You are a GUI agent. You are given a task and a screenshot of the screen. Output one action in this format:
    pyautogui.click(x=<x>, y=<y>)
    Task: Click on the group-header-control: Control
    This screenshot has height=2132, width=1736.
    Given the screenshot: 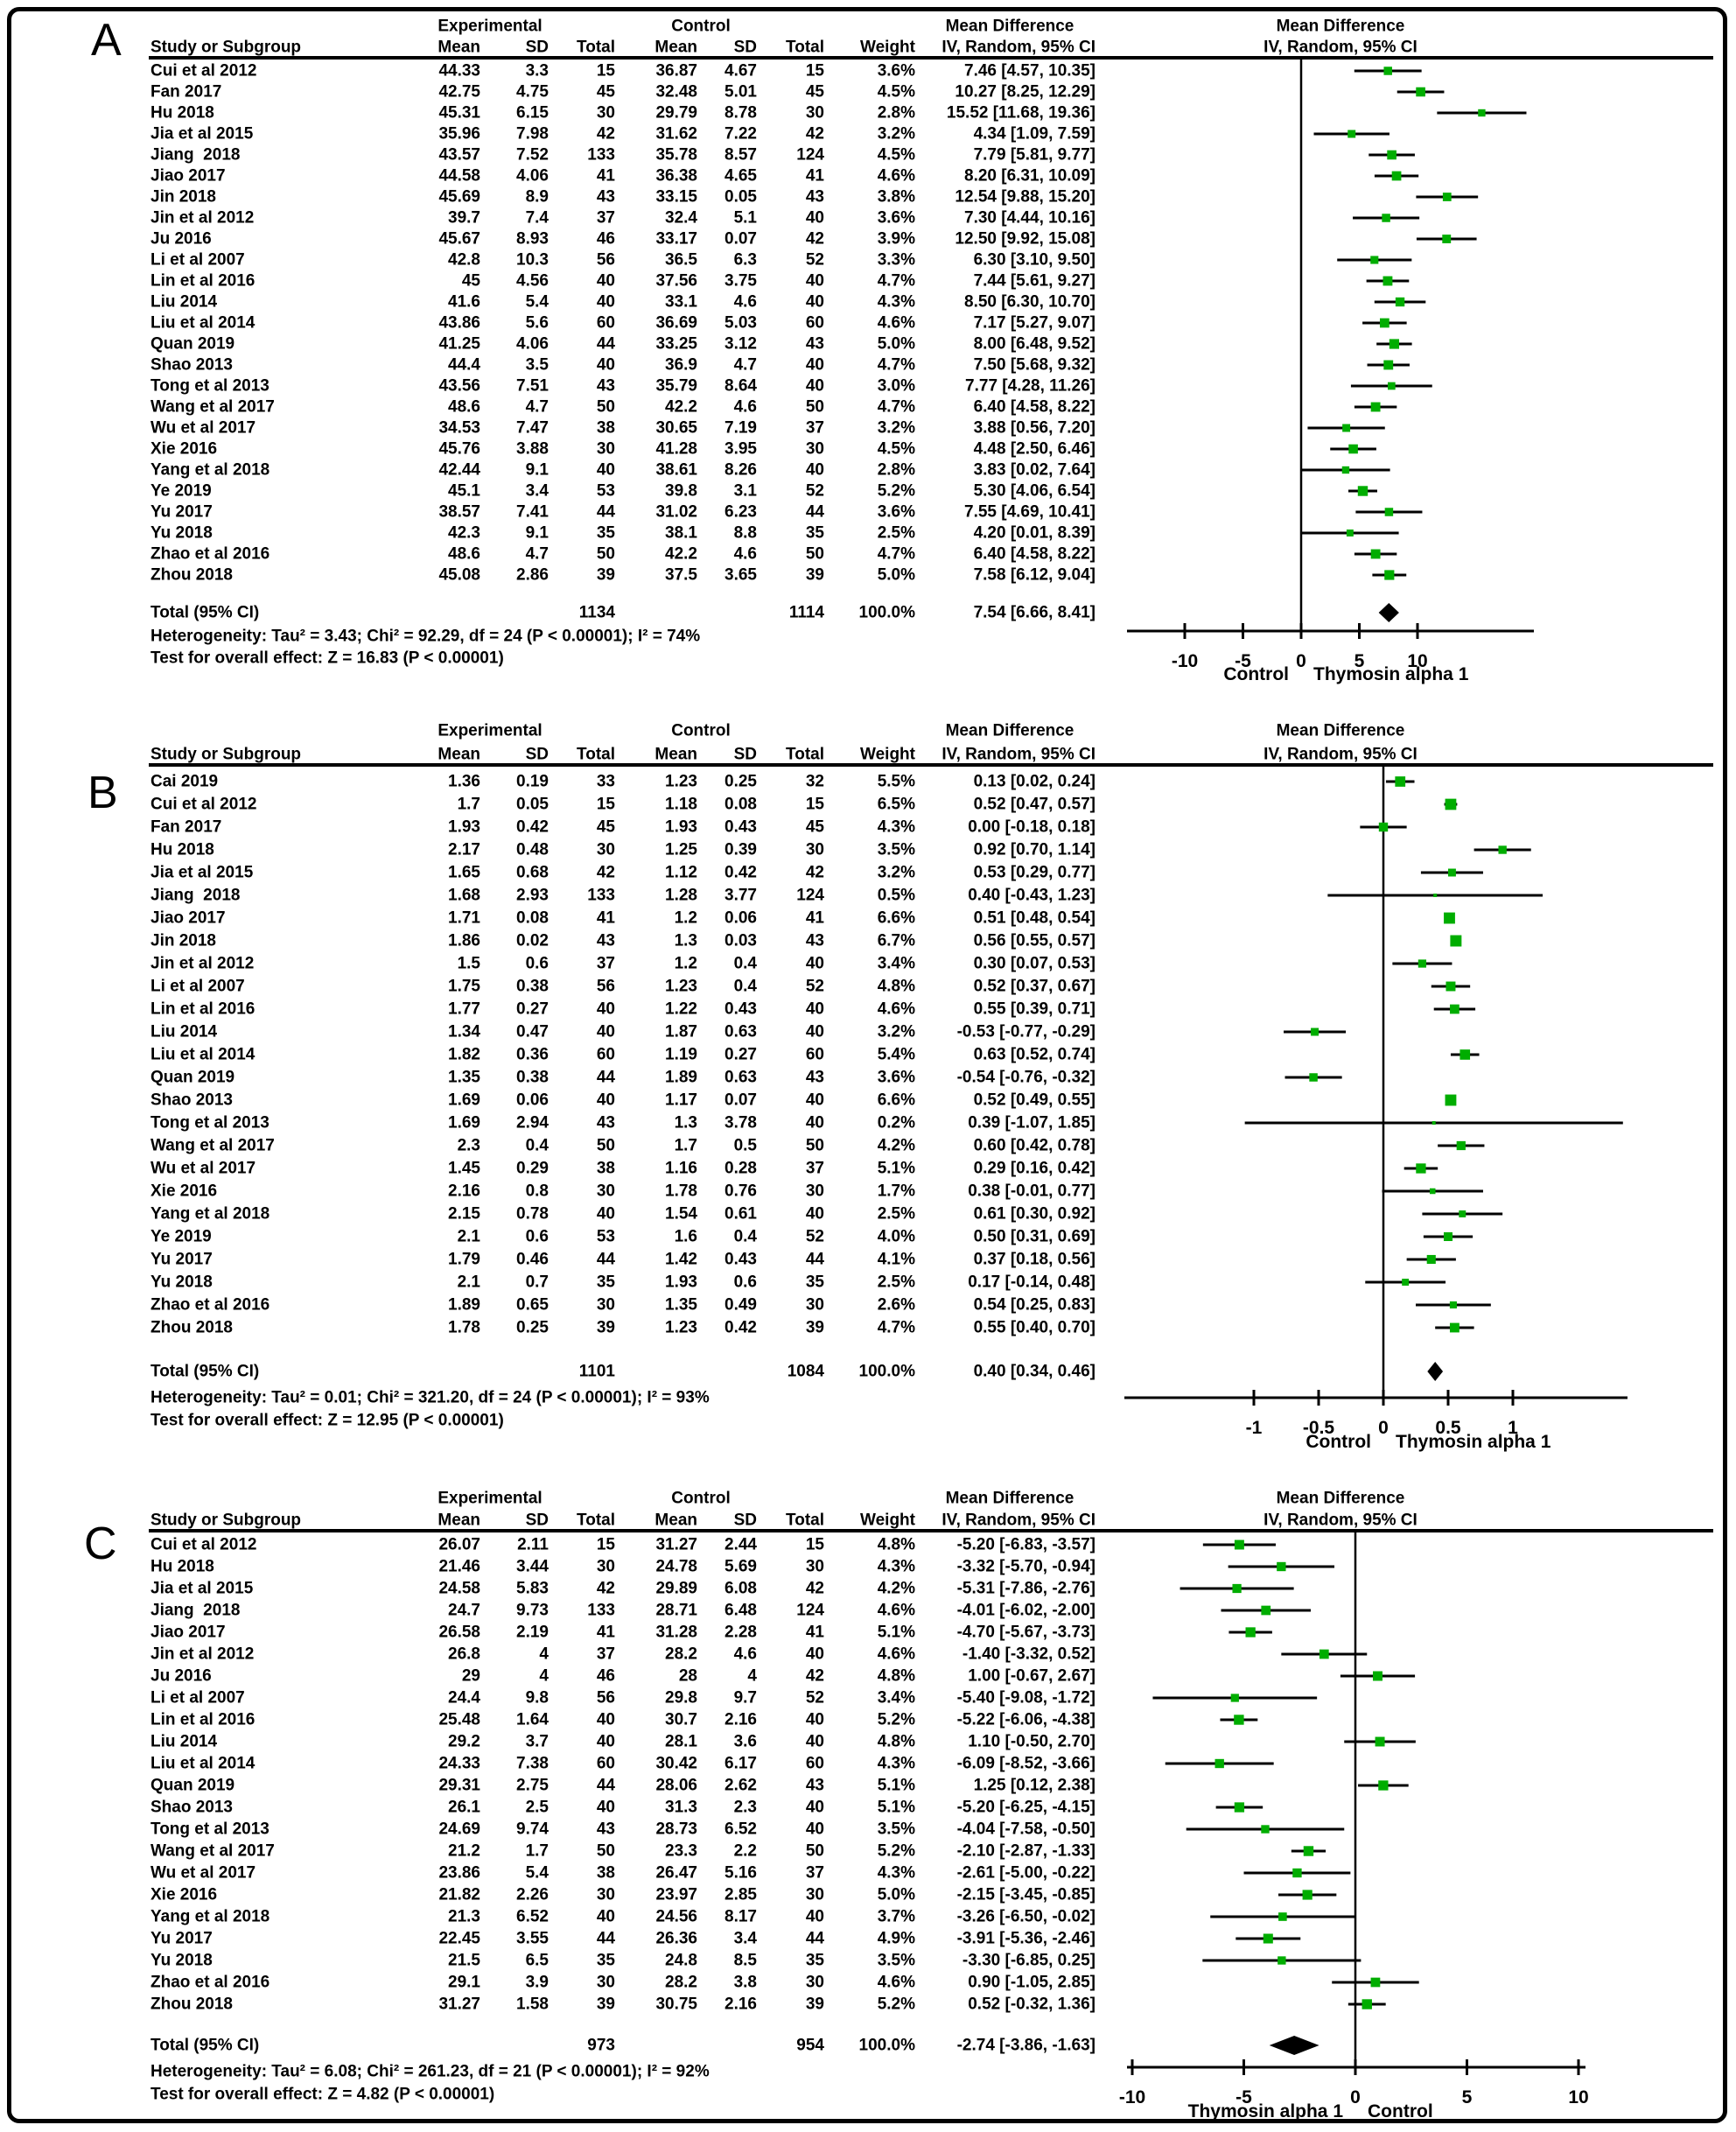 What is the action you would take?
    pyautogui.click(x=701, y=27)
    